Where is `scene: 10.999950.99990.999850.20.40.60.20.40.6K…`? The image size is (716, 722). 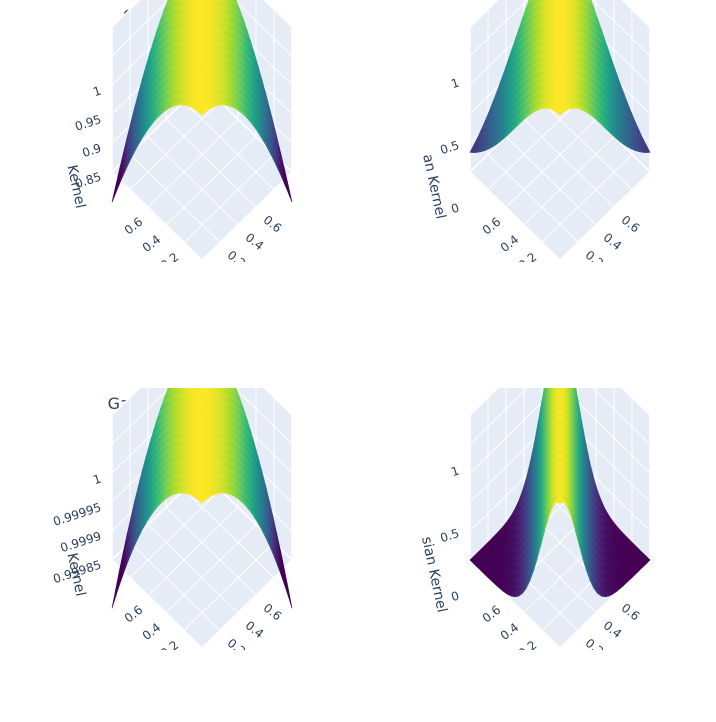
scene: 10.999950.99990.999850.20.40.60.20.40.6K… is located at coordinates (172, 519).